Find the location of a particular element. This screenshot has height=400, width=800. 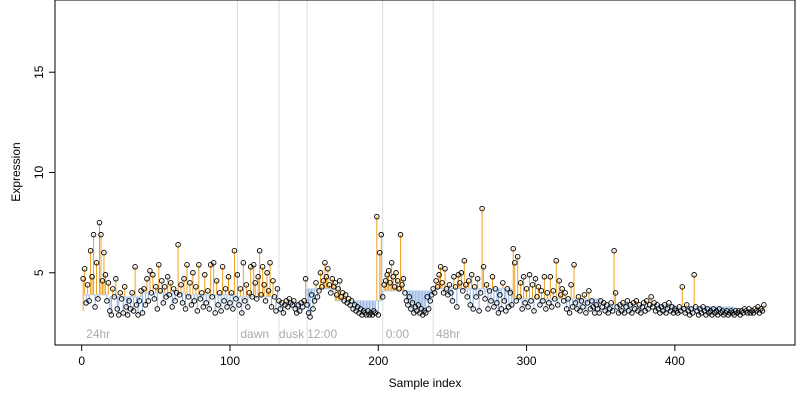

x-tick-label: 200 is located at coordinates (378, 361).